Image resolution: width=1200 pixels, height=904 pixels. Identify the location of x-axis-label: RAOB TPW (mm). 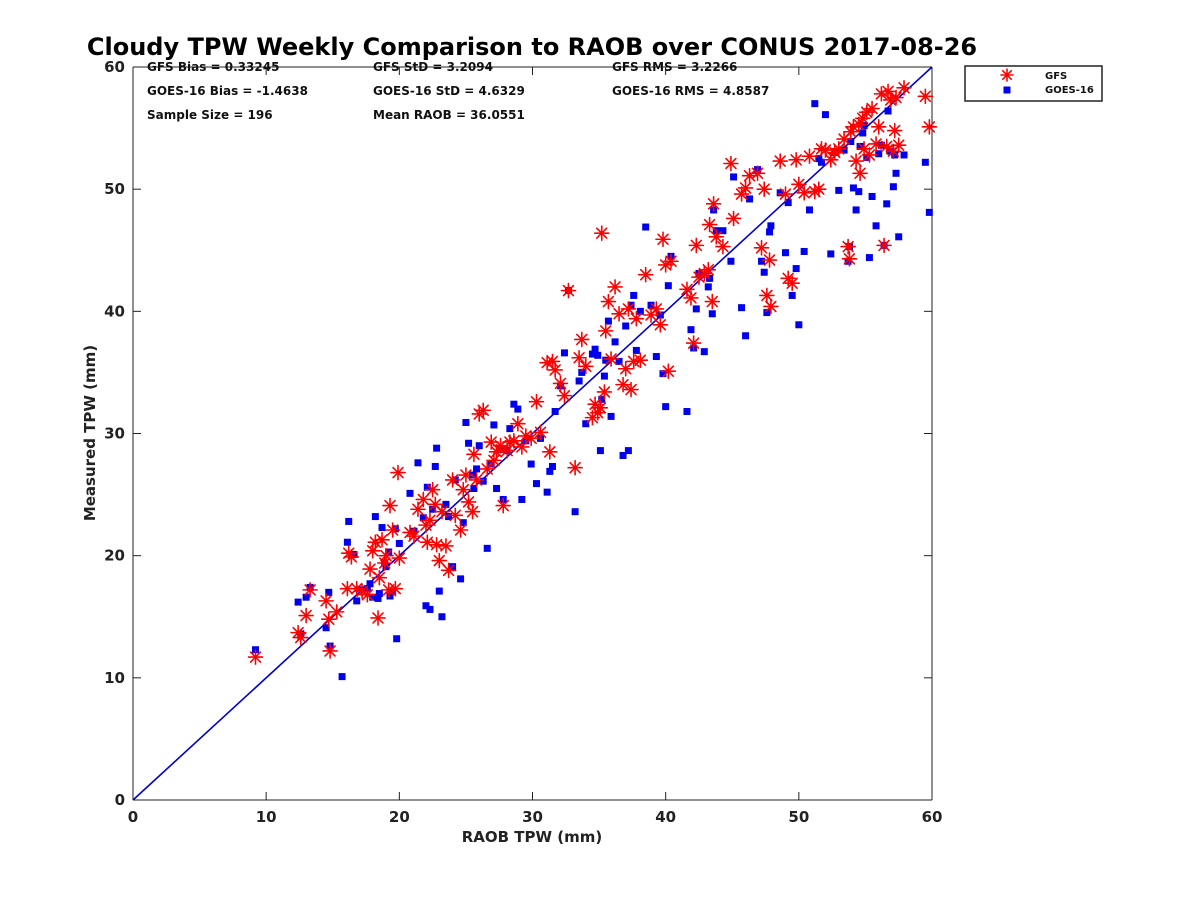
(532, 837).